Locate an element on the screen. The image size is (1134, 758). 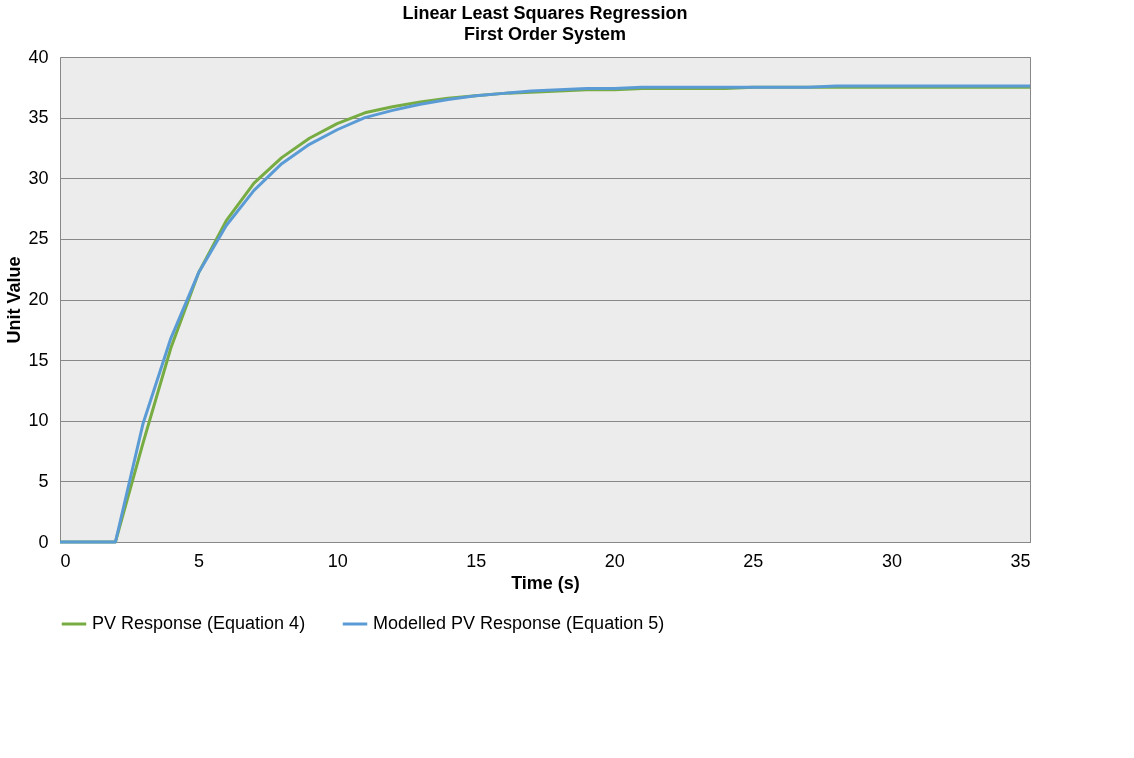
legend-label: Modelled PV Response (Equation 5) is located at coordinates (519, 623).